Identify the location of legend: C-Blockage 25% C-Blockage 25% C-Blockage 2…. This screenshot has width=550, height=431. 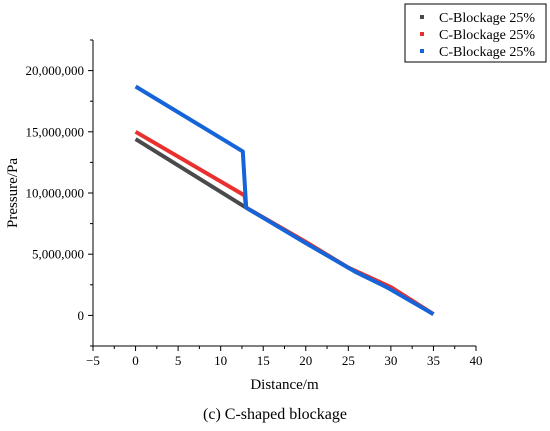
(475, 33).